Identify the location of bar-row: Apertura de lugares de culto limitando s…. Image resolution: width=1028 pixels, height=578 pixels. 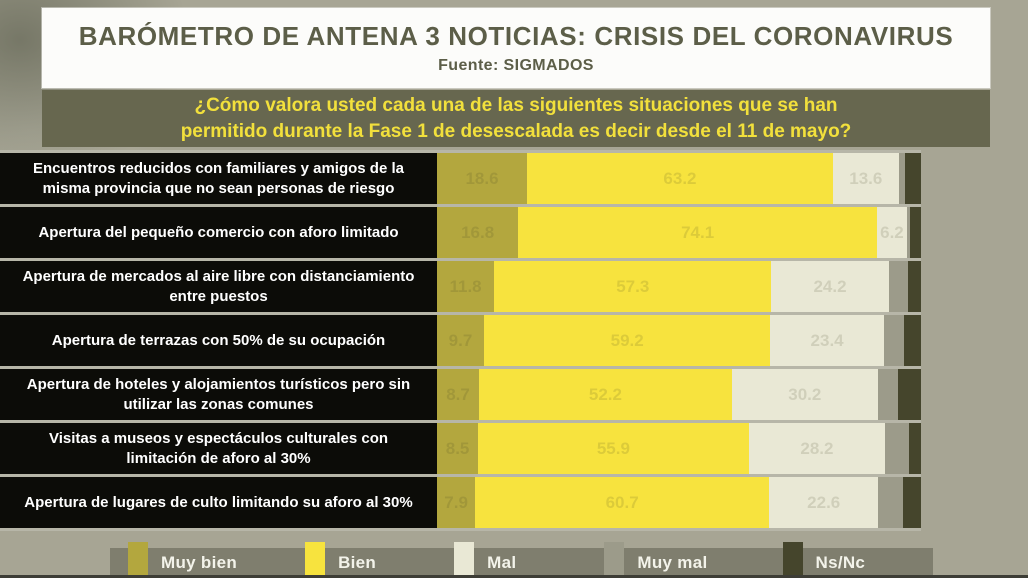
(460, 502).